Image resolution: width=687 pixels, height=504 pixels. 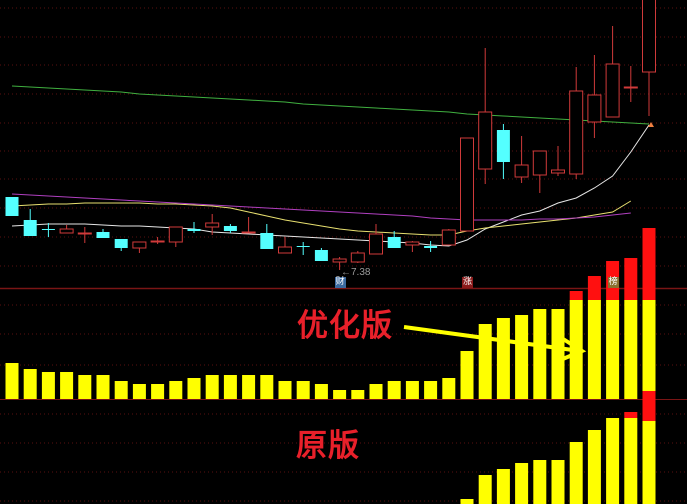 I want to click on limit-up-marker: 涨, so click(x=467, y=282).